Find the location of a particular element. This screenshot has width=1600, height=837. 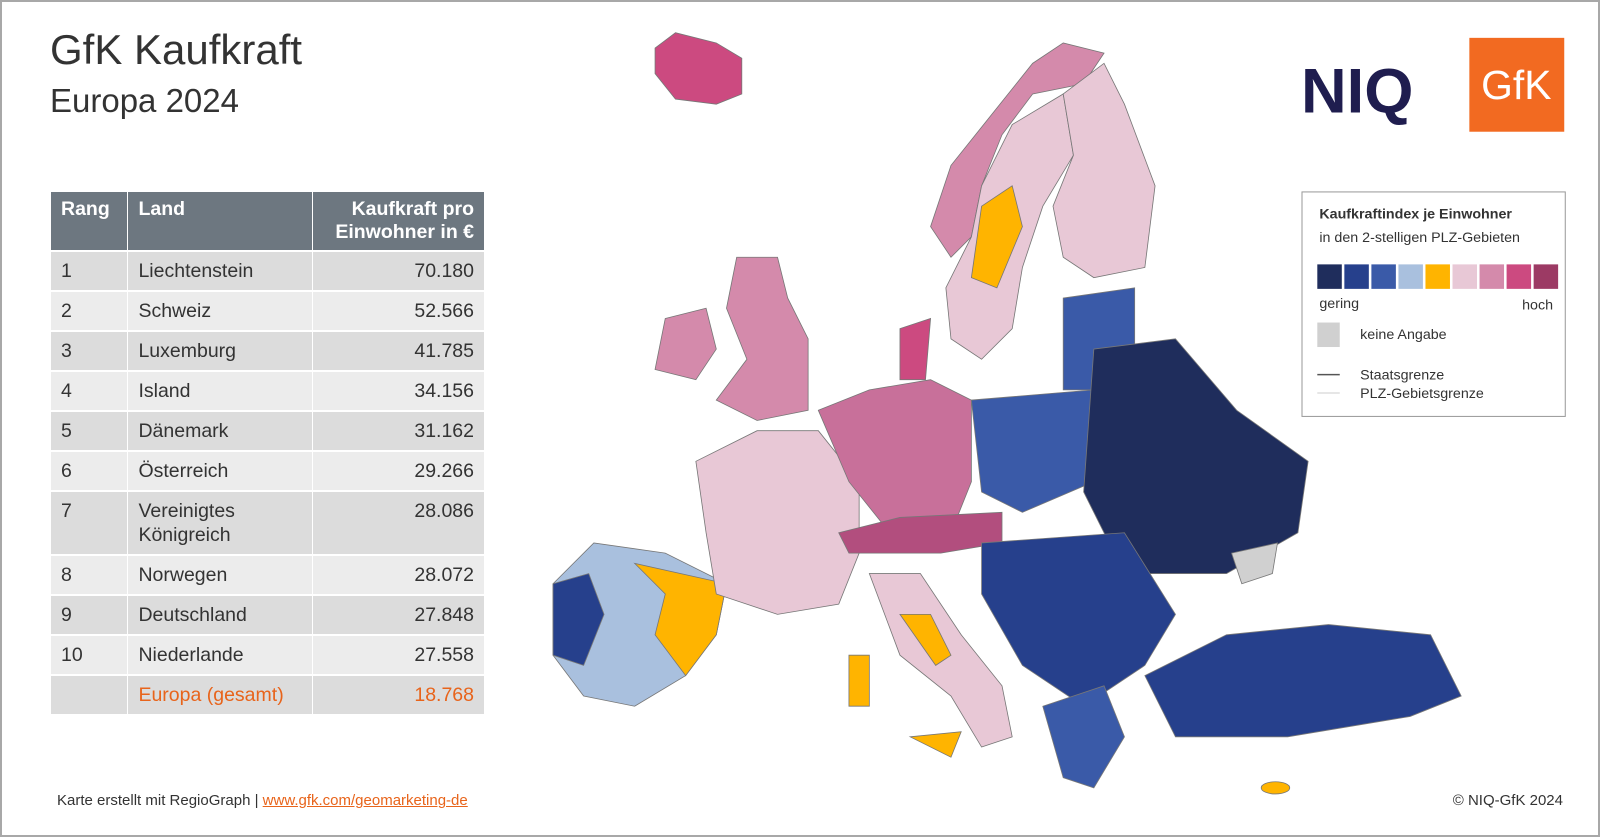

table-row: 4 Island 34.156 is located at coordinates (268, 390).